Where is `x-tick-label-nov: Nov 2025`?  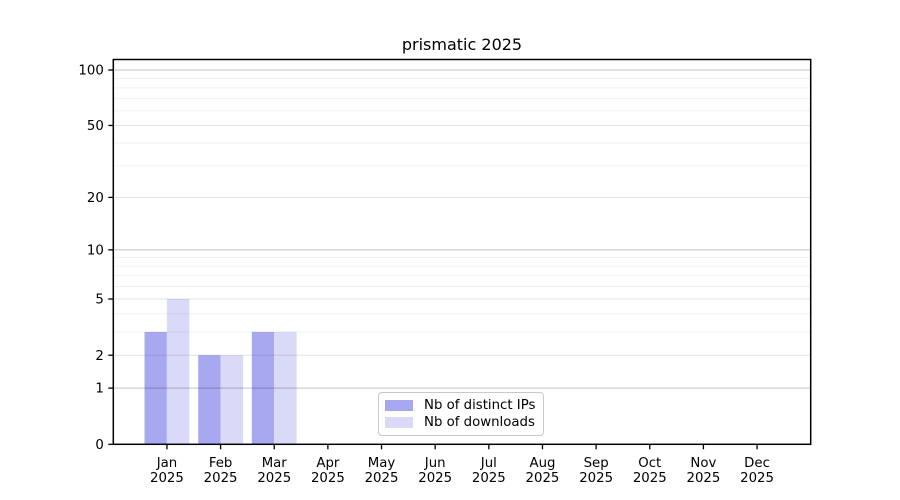 x-tick-label-nov: Nov 2025 is located at coordinates (703, 471).